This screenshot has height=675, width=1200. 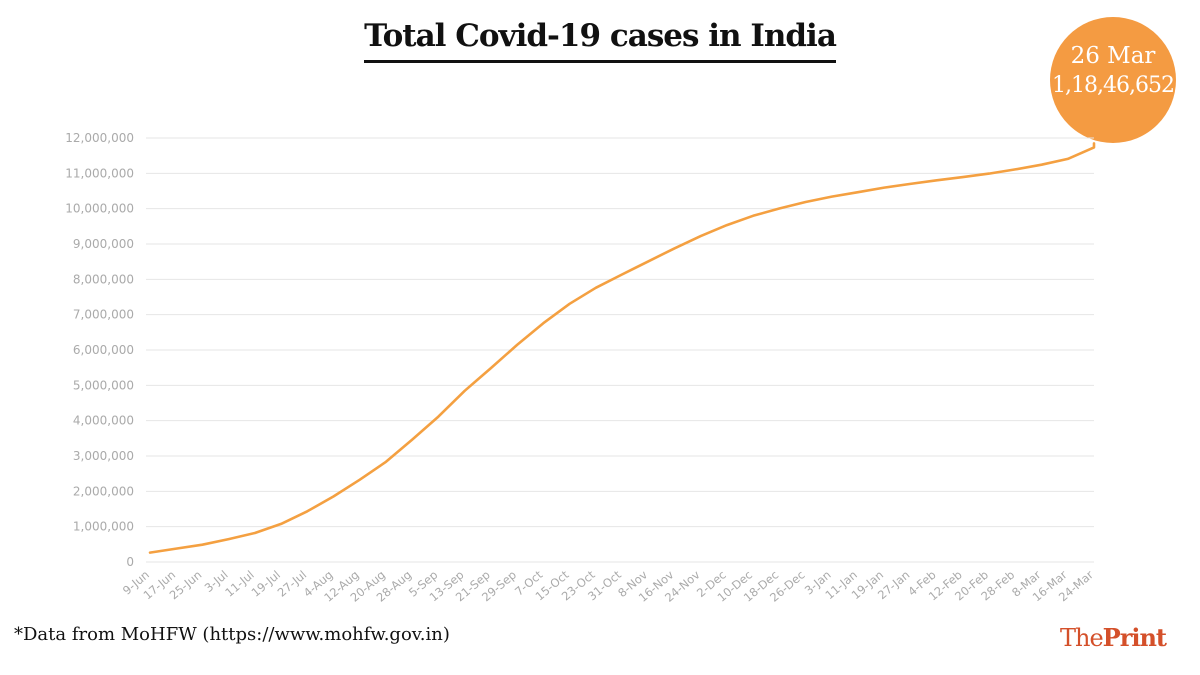 I want to click on y-tick-label: 4,000,000, so click(x=103, y=421).